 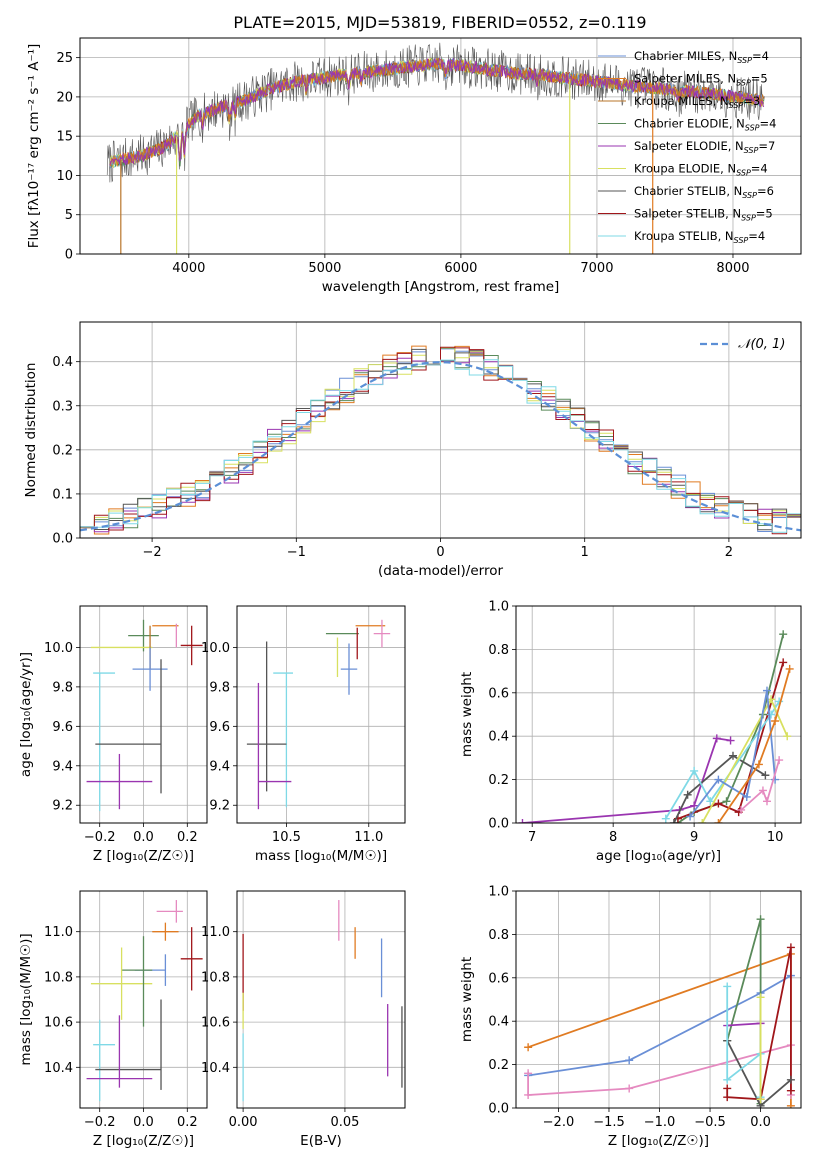 I want to click on tick-label-x: 5000, so click(x=324, y=268).